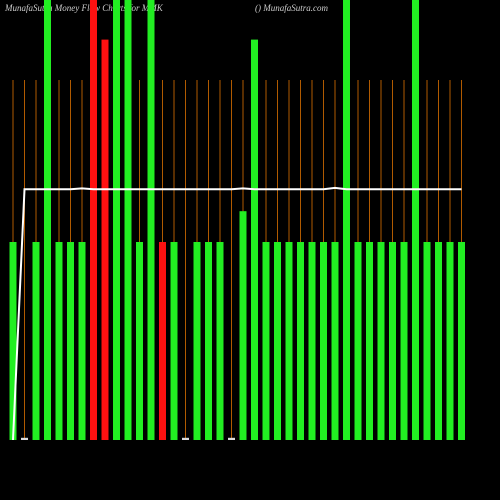  Describe the element at coordinates (291, 8) in the screenshot. I see `chart-subtitle: () MunafaSutra.com` at that location.